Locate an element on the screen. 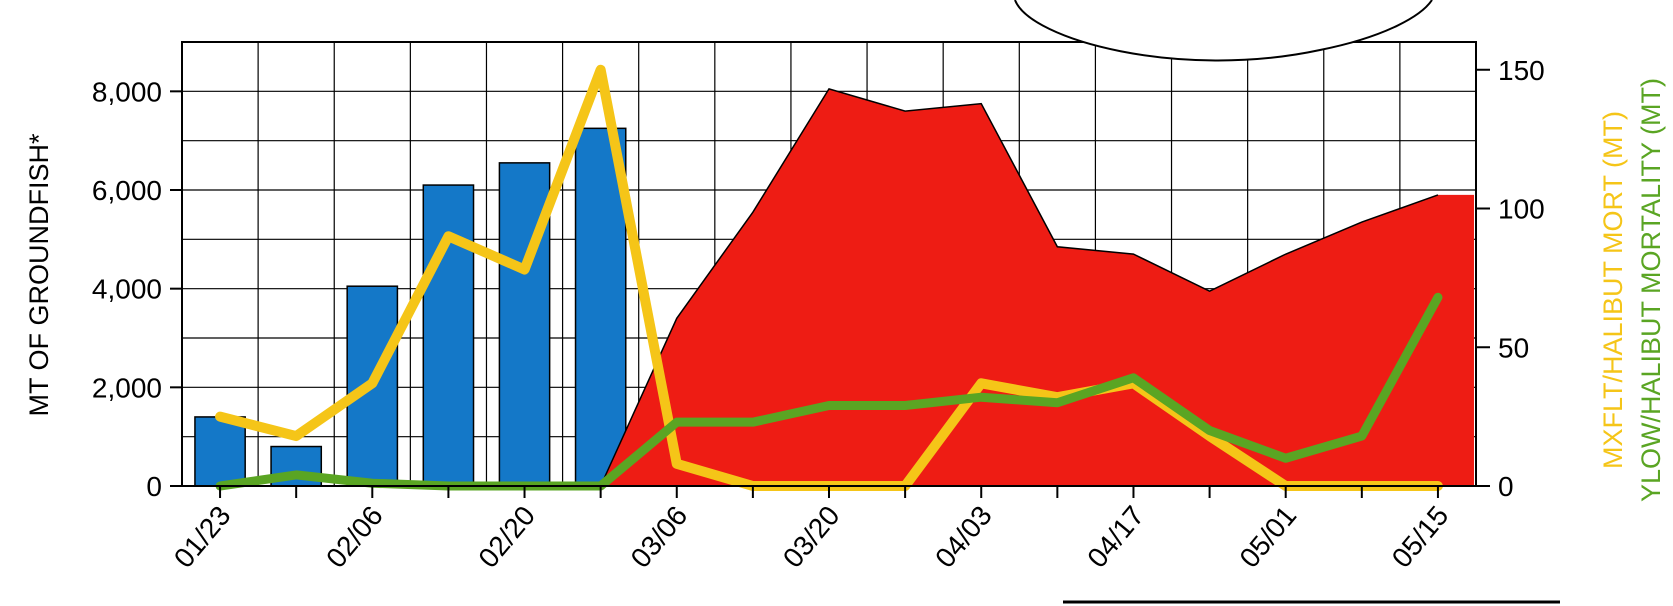  y-axis-right-label-ylow: YLOW/HALIBUT MORTALITY (MT) is located at coordinates (1651, 290).